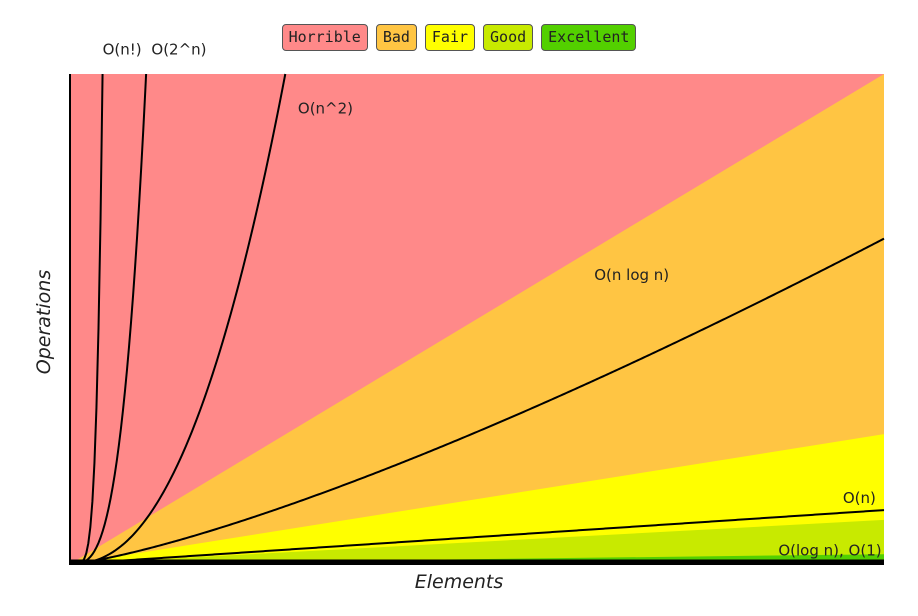  I want to click on series-label-o-n-log-n: O(n log n), so click(631, 275).